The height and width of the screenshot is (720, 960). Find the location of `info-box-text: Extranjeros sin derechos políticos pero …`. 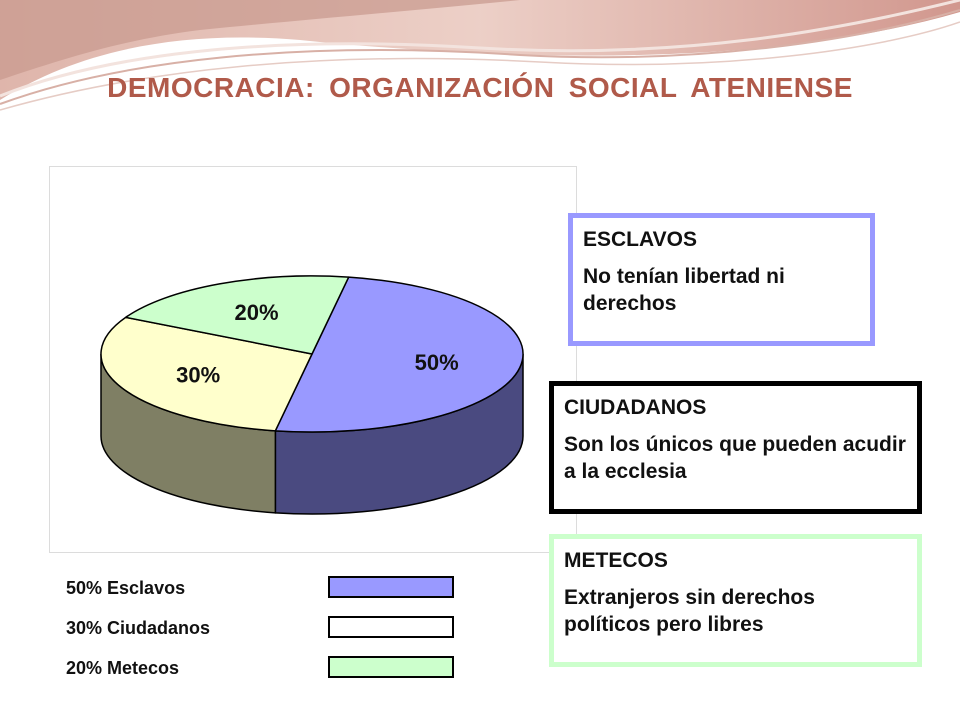

info-box-text: Extranjeros sin derechos políticos pero … is located at coordinates (689, 611).